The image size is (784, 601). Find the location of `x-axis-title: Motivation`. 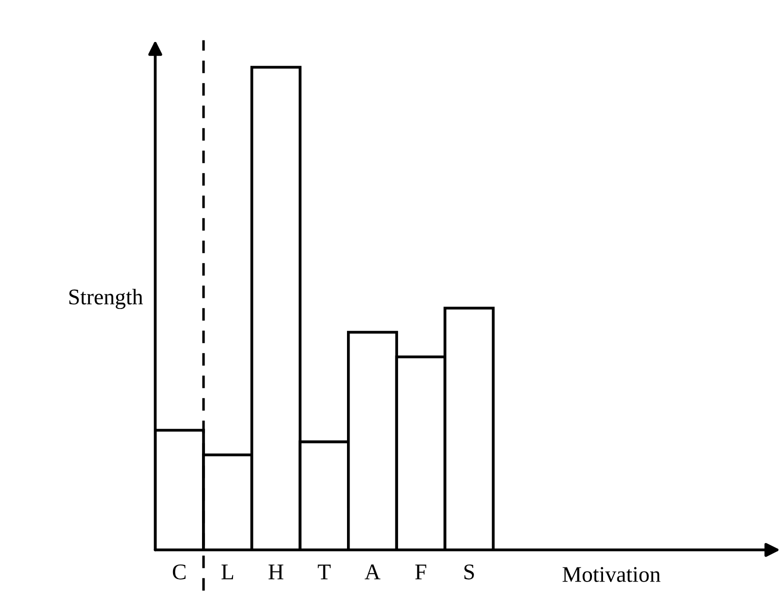

x-axis-title: Motivation is located at coordinates (611, 574).